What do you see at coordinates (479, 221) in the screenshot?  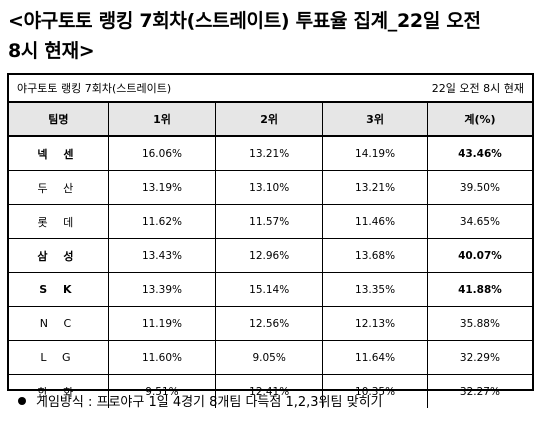 I see `total-rate: 34.65%` at bounding box center [479, 221].